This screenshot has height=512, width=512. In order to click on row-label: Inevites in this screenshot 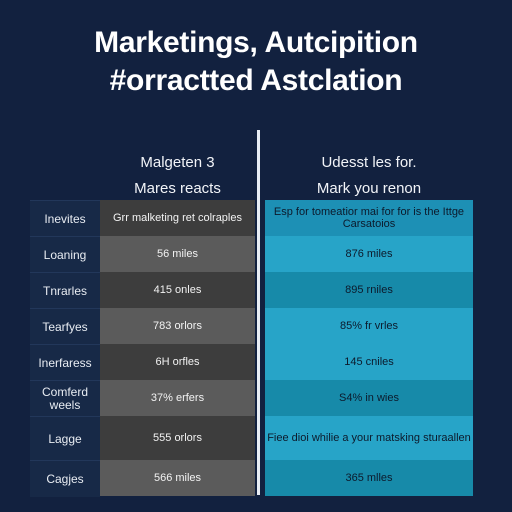, I will do `click(65, 218)`.